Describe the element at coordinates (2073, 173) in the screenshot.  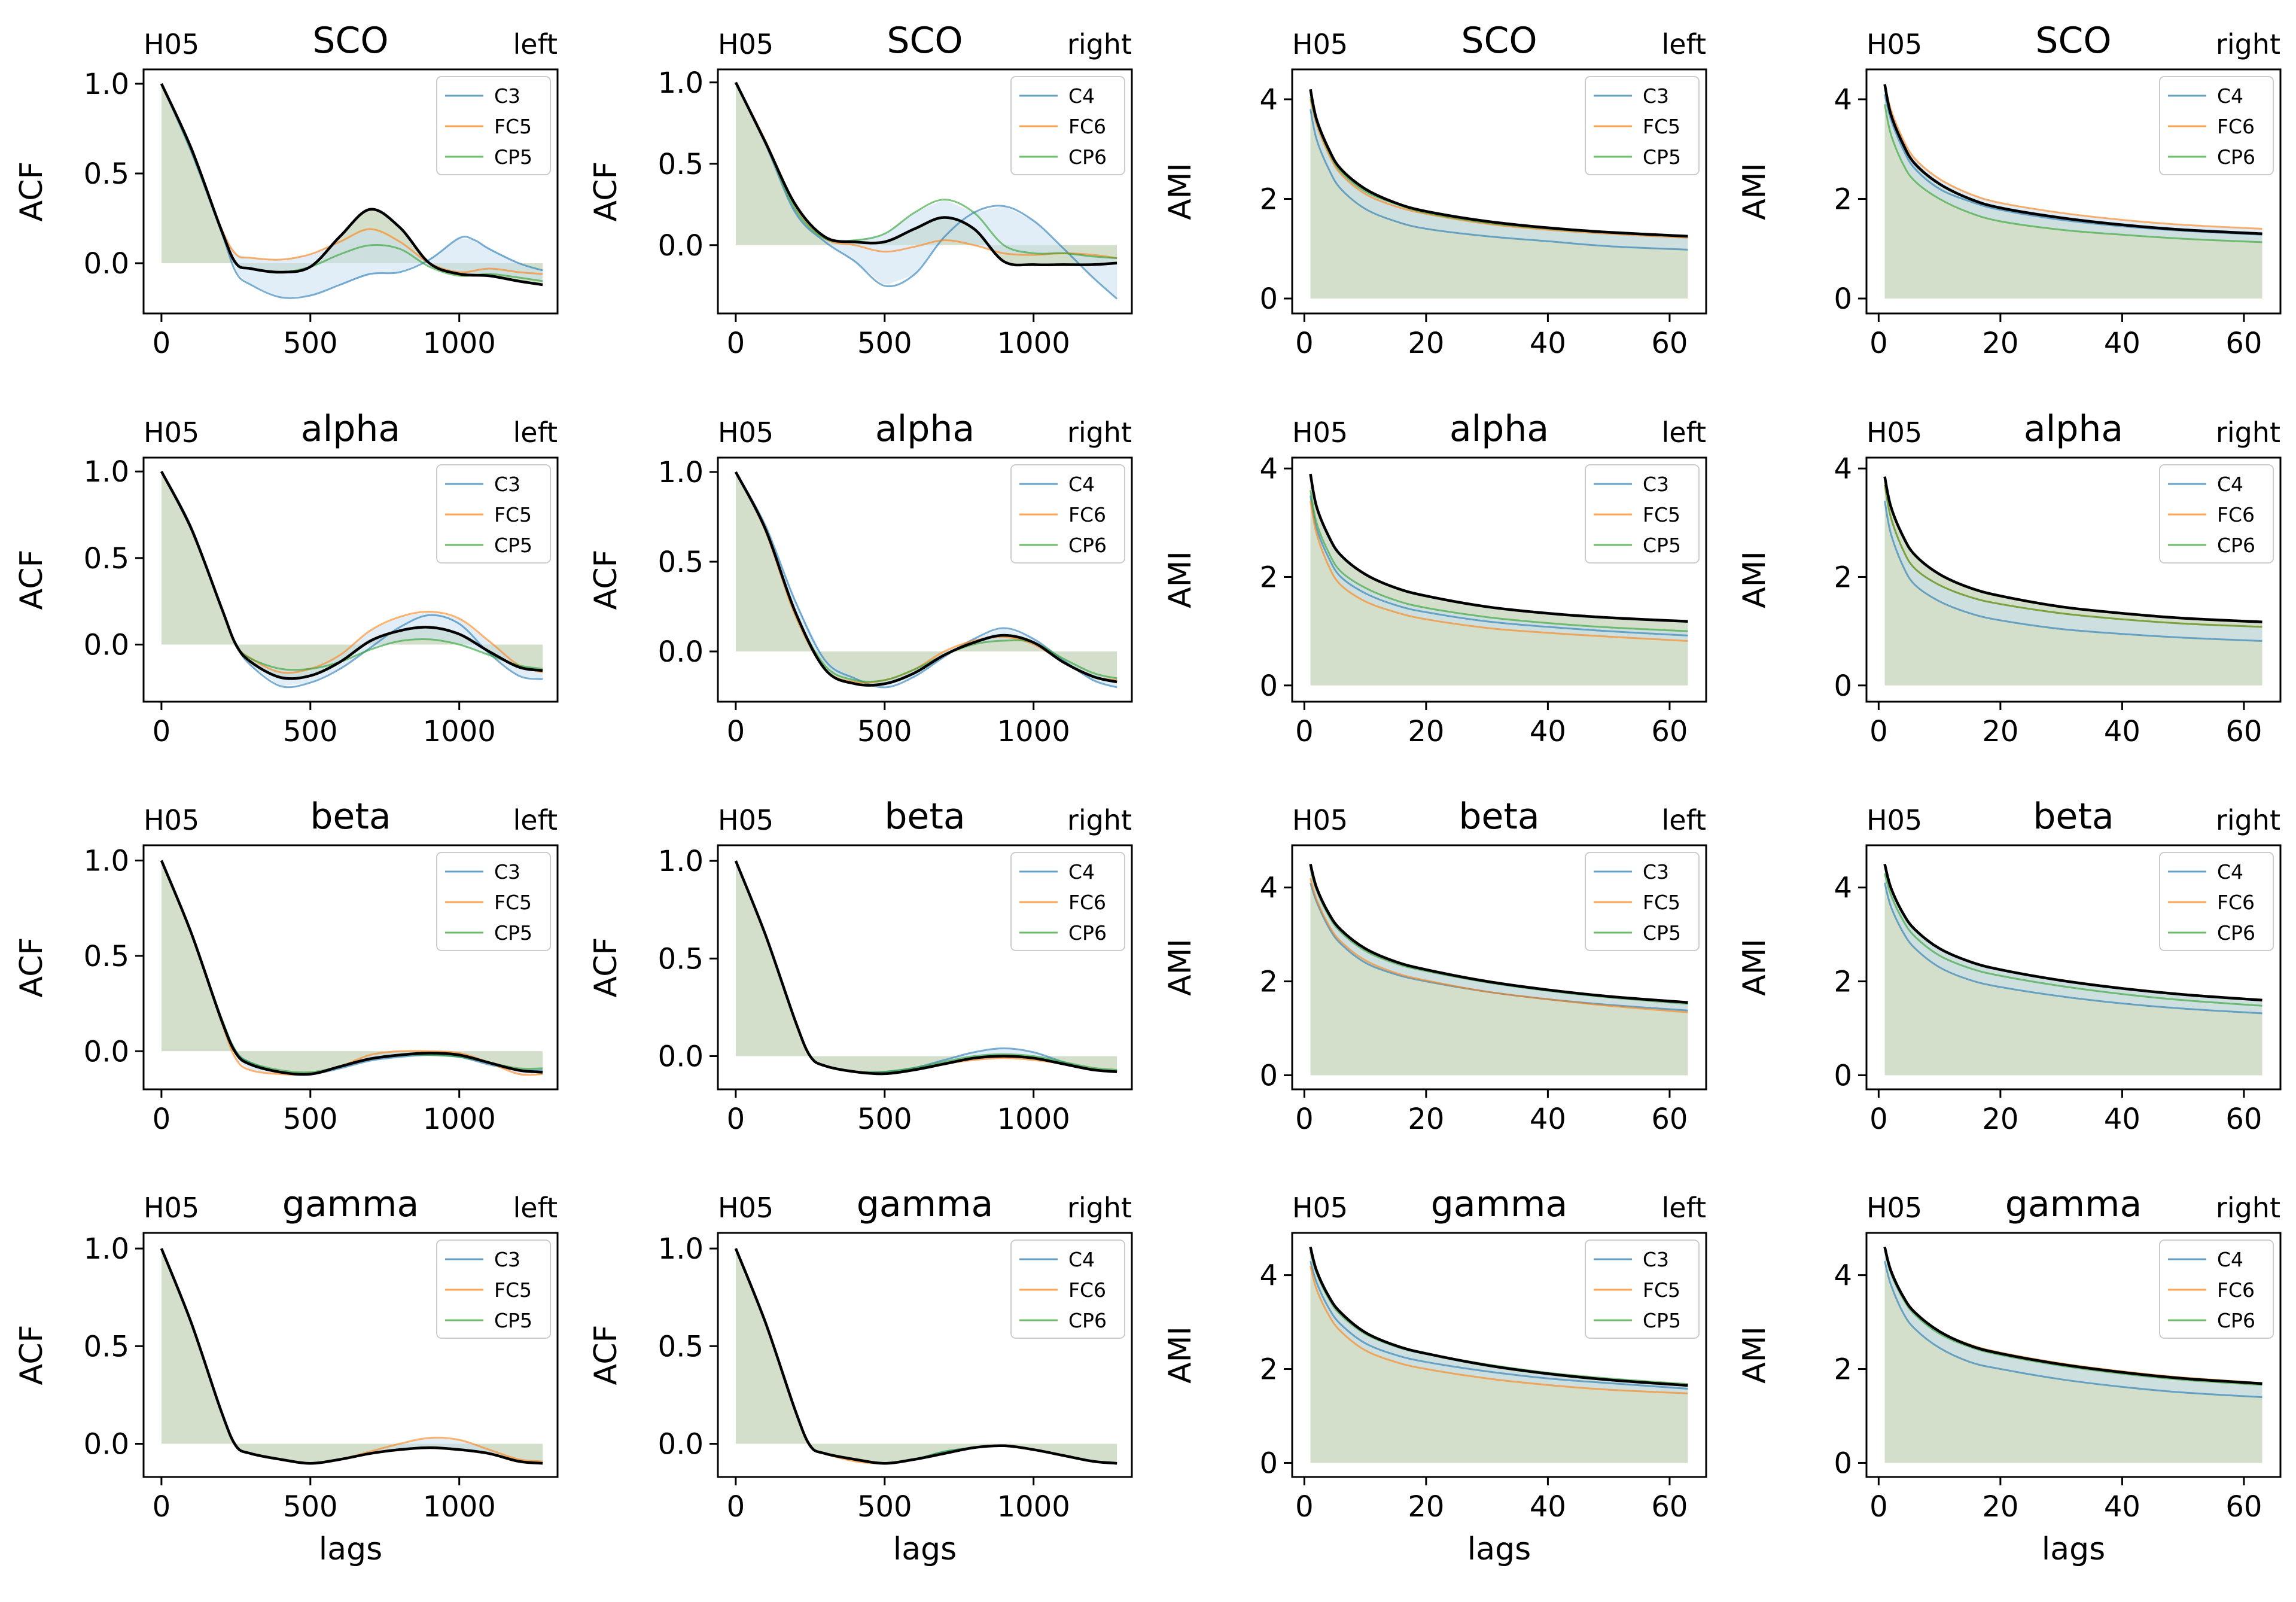
I see `series-line-cp6` at that location.